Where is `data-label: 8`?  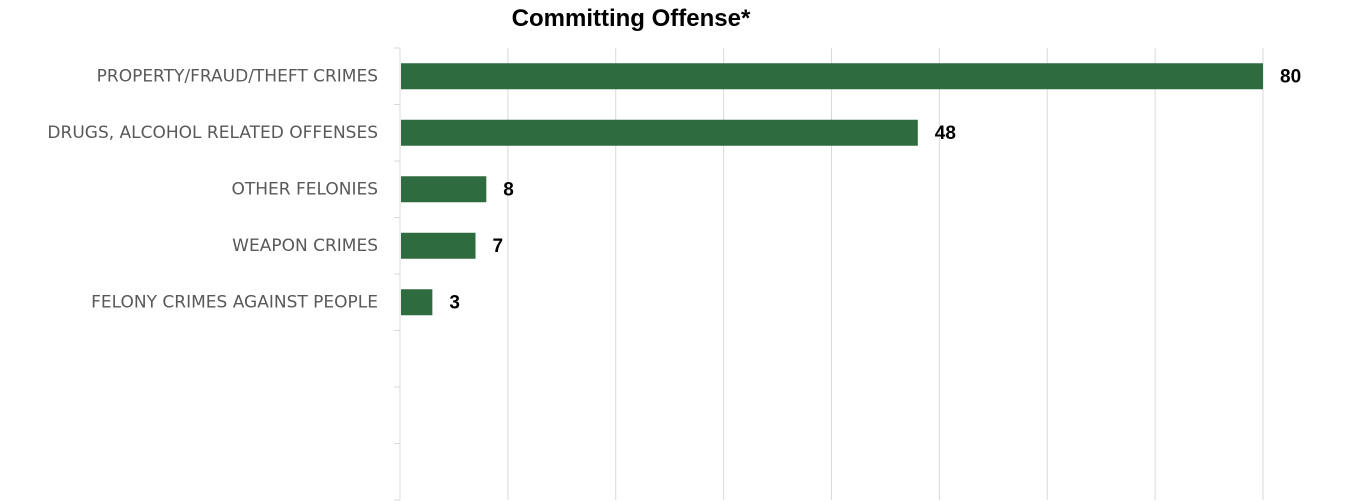 data-label: 8 is located at coordinates (508, 189).